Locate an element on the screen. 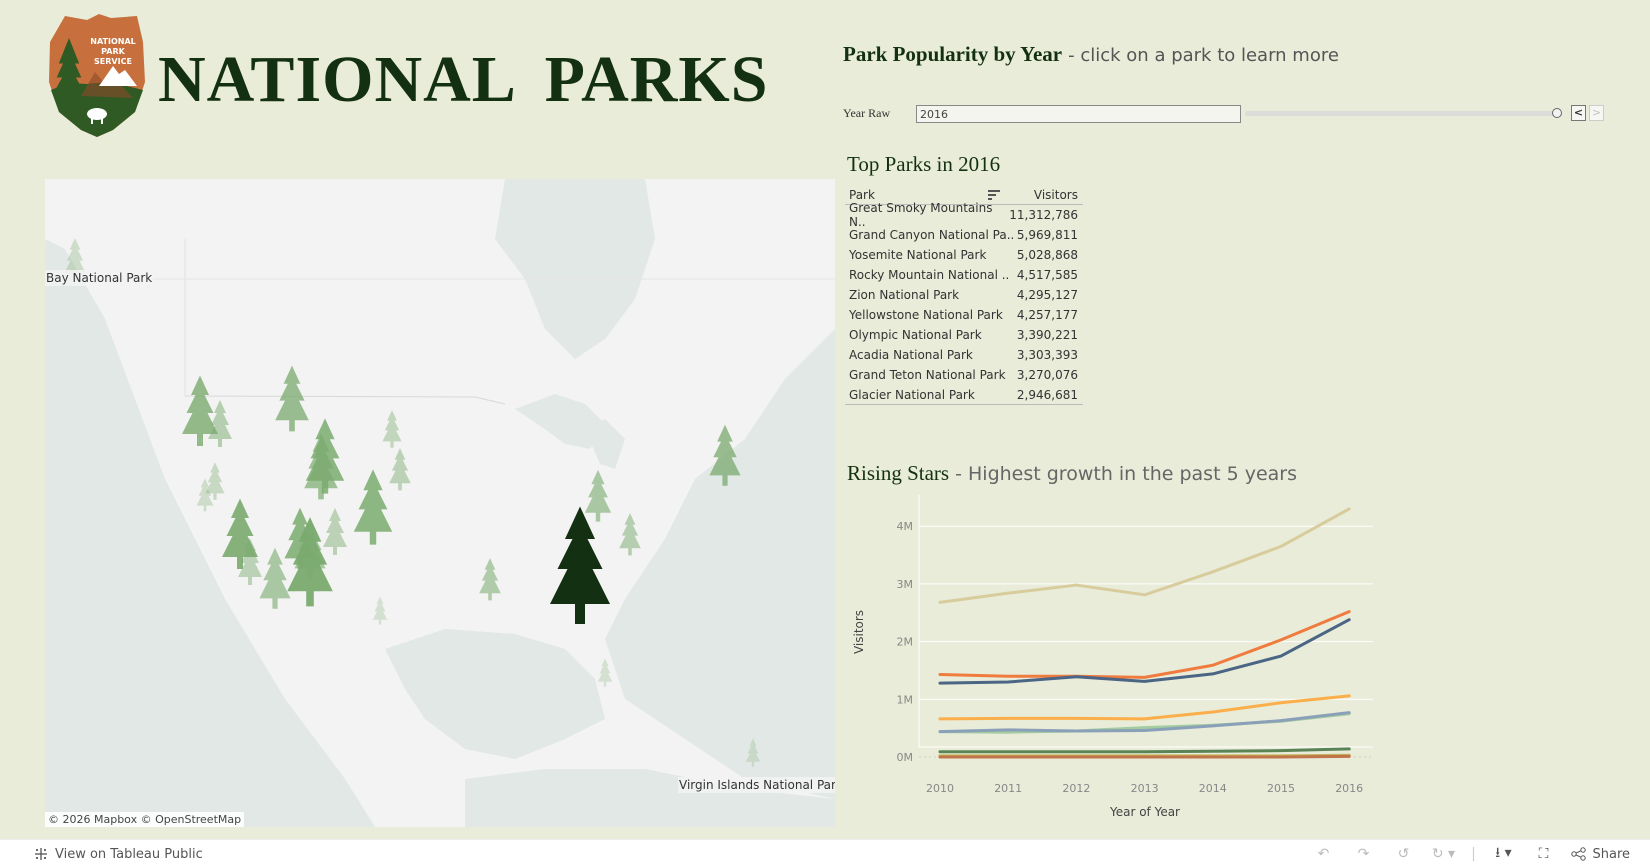 This screenshot has height=867, width=1650. year-slider-thumb is located at coordinates (1557, 113).